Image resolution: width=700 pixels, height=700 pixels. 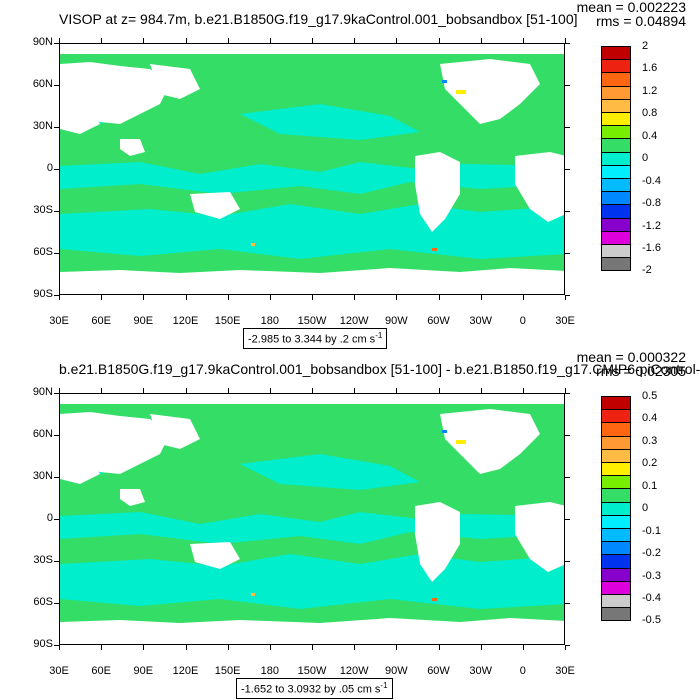 I want to click on colorbar-label: 1.6, so click(x=650, y=68).